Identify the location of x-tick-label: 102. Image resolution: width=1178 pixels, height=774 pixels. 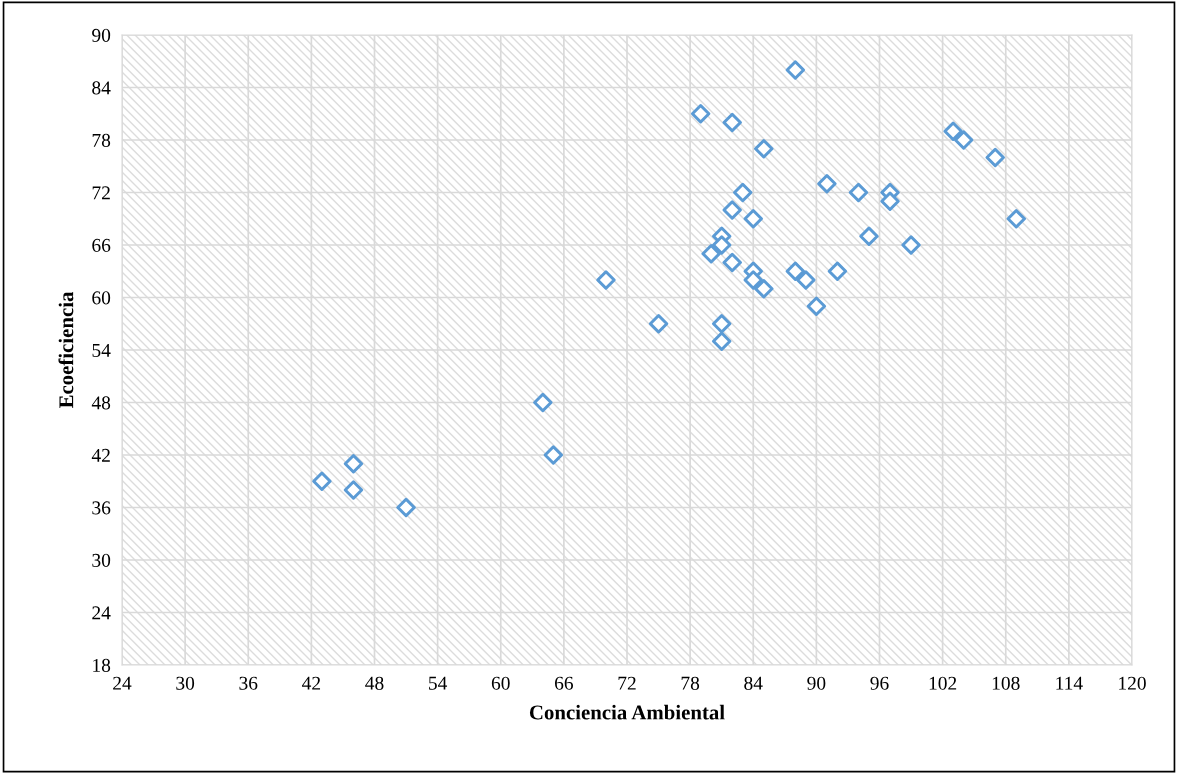
(943, 683).